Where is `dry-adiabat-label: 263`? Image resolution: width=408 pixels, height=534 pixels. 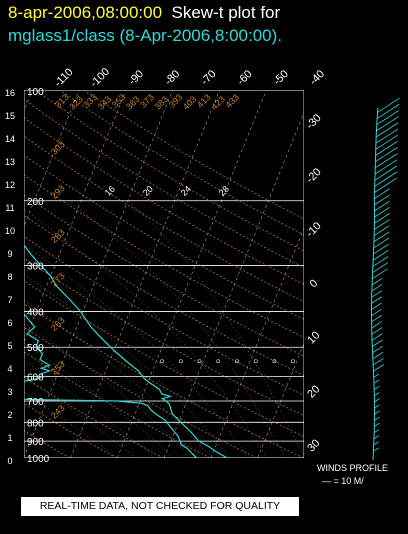 dry-adiabat-label: 263 is located at coordinates (58, 324).